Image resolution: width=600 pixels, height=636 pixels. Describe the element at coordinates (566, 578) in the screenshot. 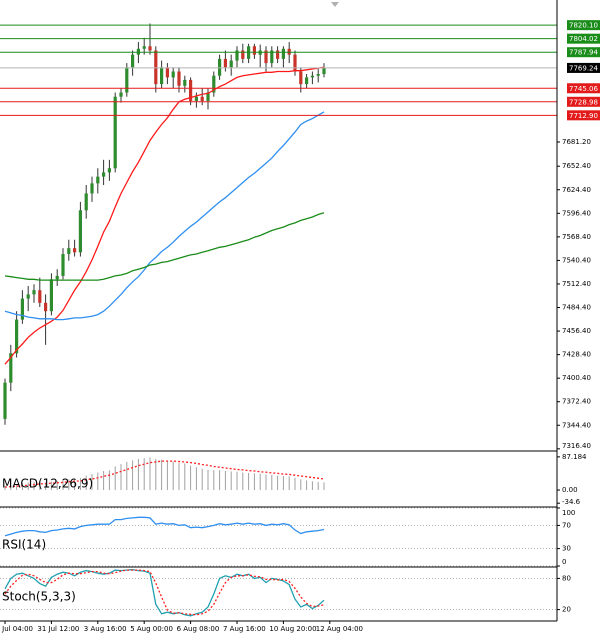

I see `y-tick-label: 80` at that location.